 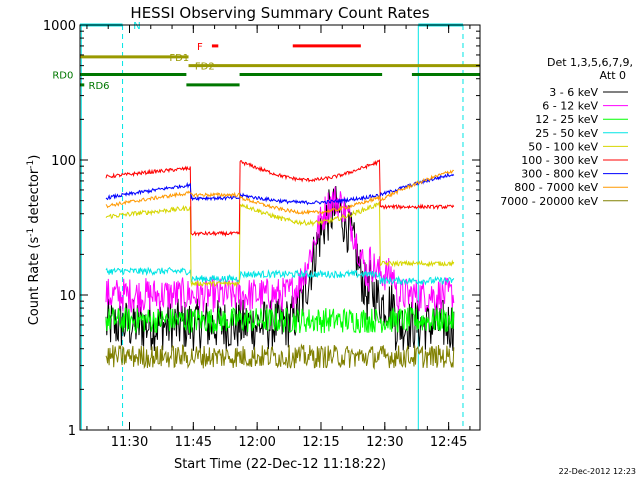 What do you see at coordinates (559, 160) in the screenshot?
I see `legend-label-5: 100 - 300 keV` at bounding box center [559, 160].